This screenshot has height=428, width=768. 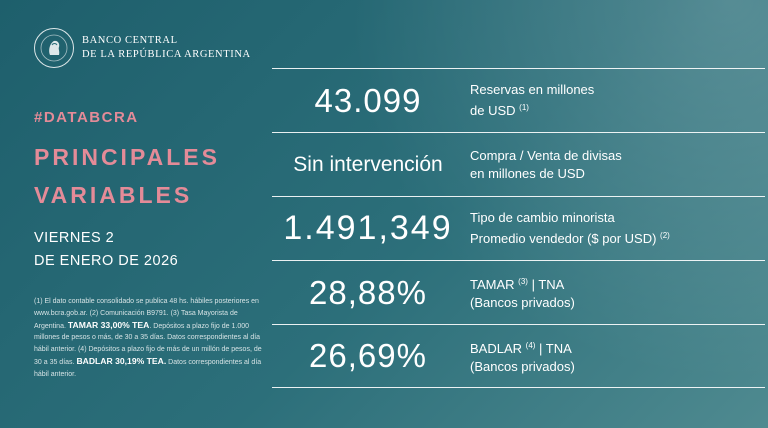 What do you see at coordinates (368, 355) in the screenshot?
I see `badlar-value: 26,69%` at bounding box center [368, 355].